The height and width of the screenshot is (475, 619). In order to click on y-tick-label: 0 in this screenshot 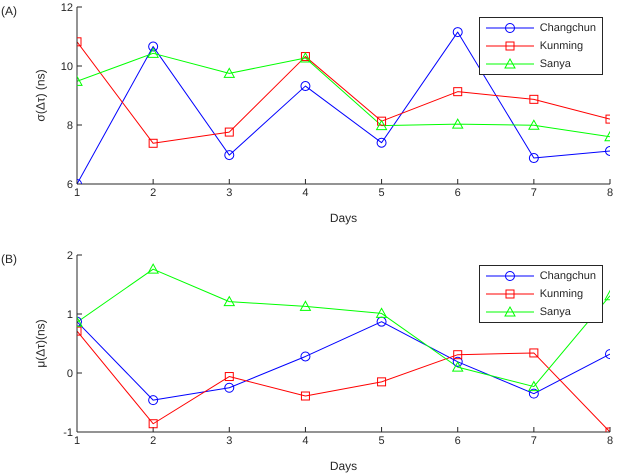, I will do `click(69, 374)`.